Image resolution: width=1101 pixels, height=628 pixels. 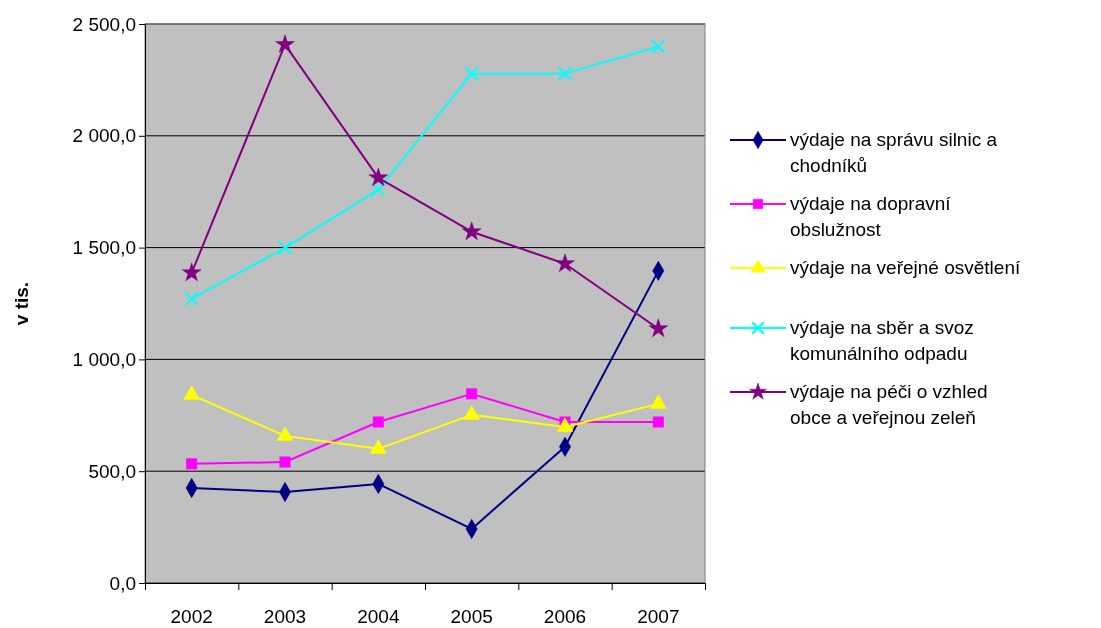 I want to click on x-tick-label: 2004, so click(x=378, y=616).